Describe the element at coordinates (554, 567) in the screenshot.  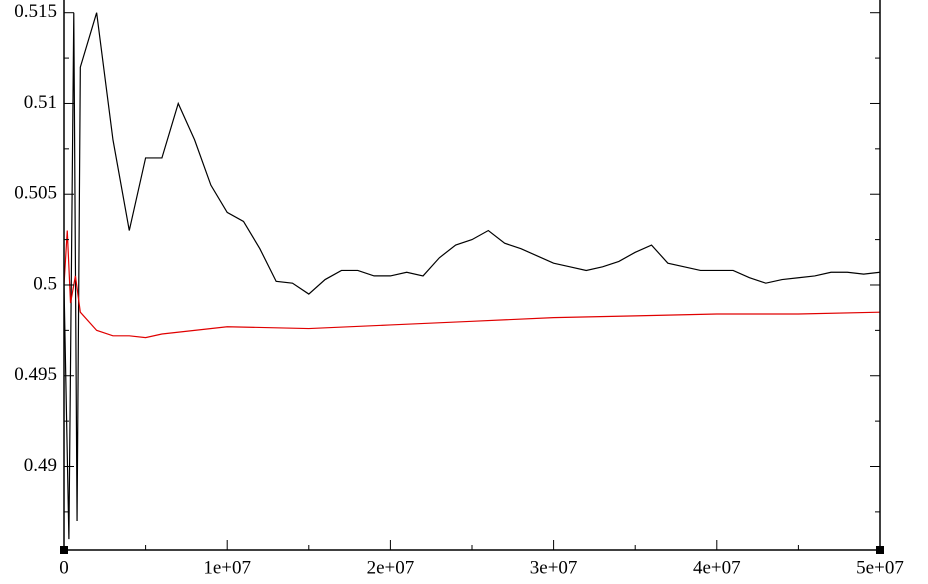
I see `x-tick-label: 3e+07` at that location.